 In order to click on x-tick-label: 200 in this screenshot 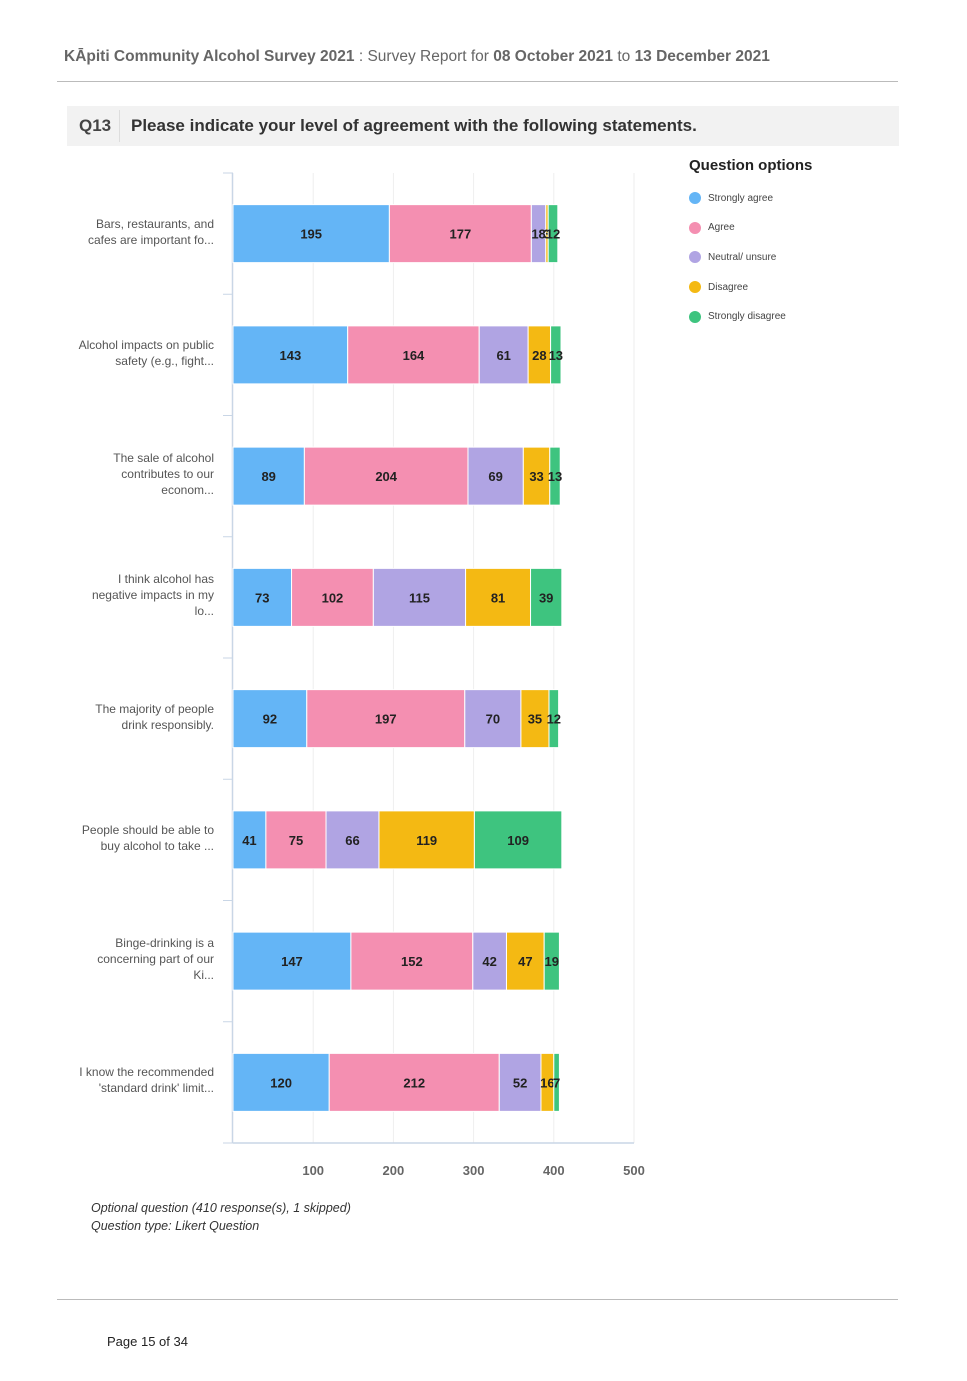, I will do `click(394, 1170)`.